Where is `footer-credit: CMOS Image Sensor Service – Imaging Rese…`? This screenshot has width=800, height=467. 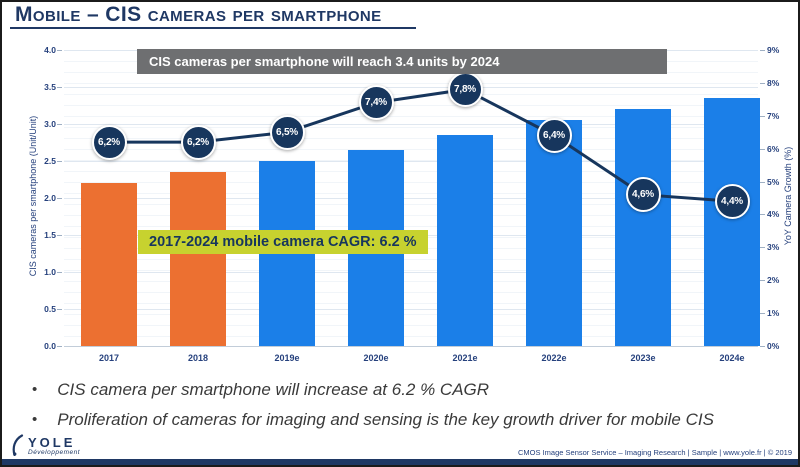 footer-credit: CMOS Image Sensor Service – Imaging Rese… is located at coordinates (655, 452).